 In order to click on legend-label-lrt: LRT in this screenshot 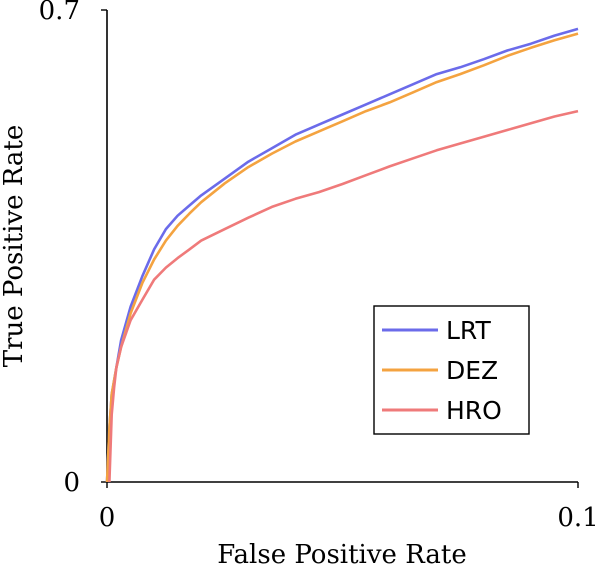, I will do `click(468, 330)`.